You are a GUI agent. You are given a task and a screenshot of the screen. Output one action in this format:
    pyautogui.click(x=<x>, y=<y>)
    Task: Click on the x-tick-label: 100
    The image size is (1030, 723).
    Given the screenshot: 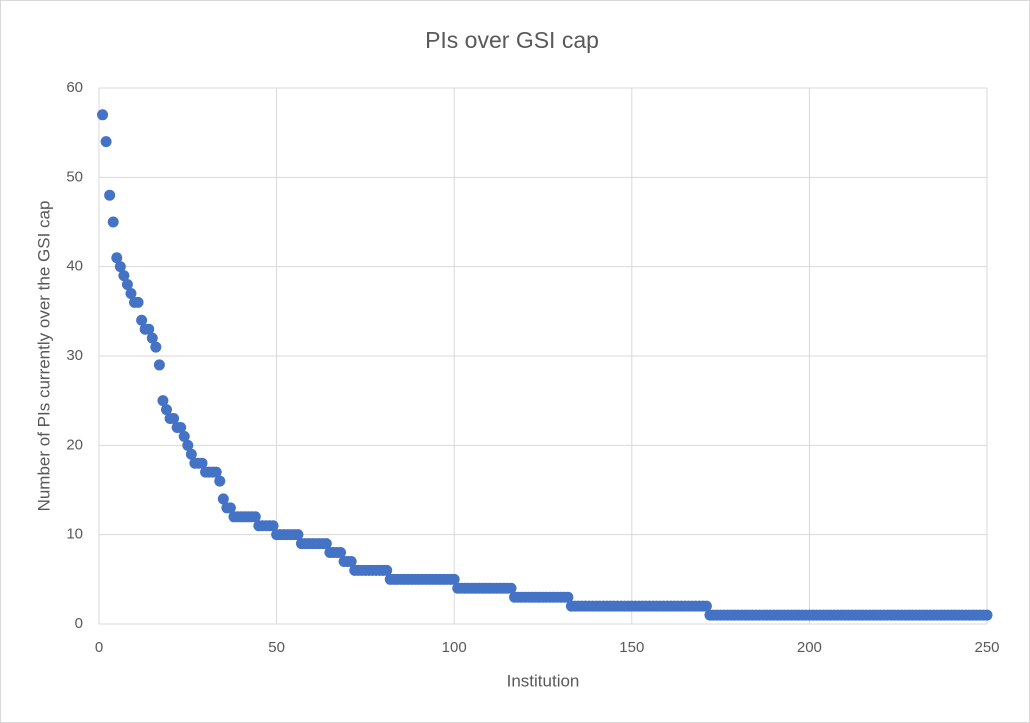 What is the action you would take?
    pyautogui.click(x=454, y=647)
    